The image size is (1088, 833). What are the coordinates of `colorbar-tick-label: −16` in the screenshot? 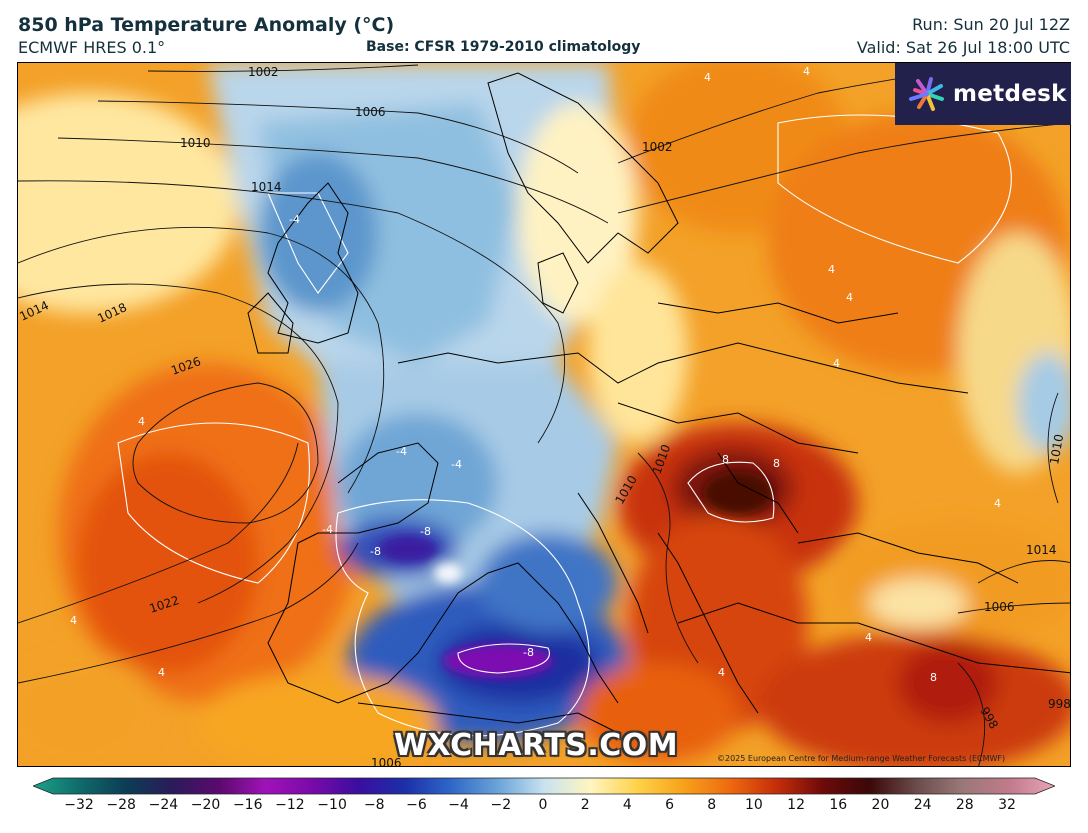 It's located at (247, 805).